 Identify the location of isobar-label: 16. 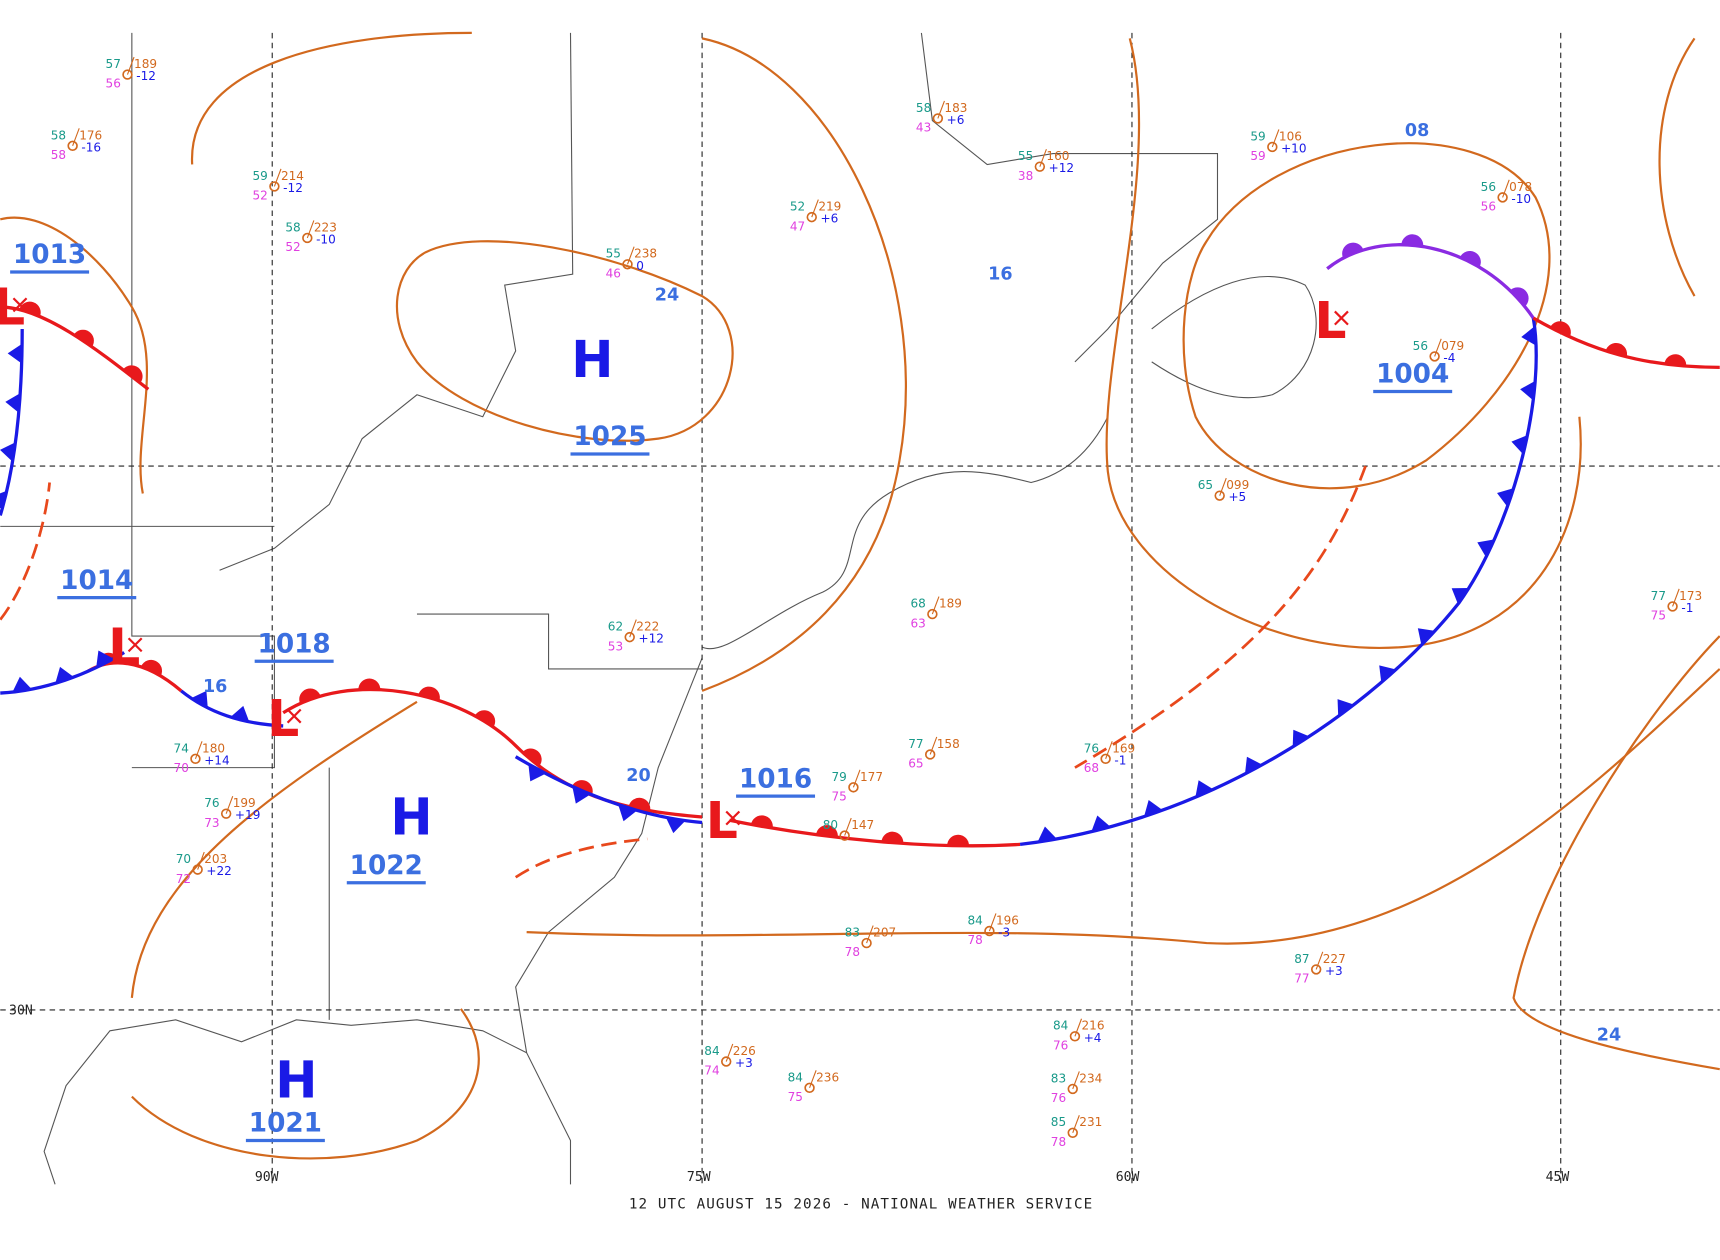
(1000, 275).